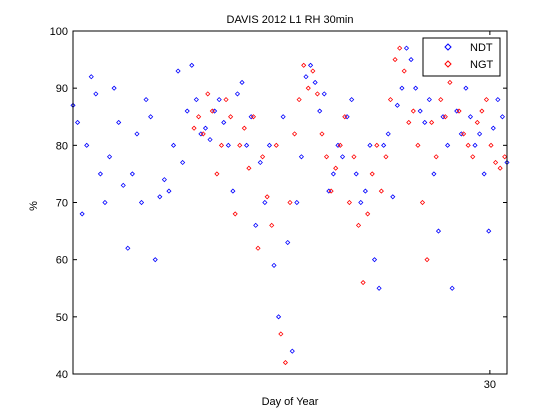  What do you see at coordinates (62, 261) in the screenshot?
I see `y-tick-label: 60` at bounding box center [62, 261].